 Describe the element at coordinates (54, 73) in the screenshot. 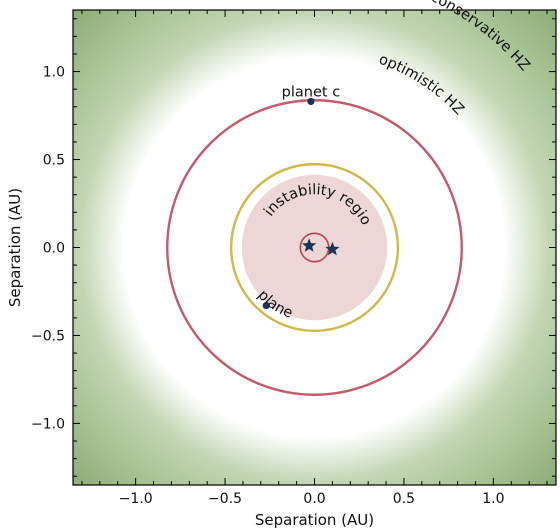

I see `y-tick-label: 1.0` at that location.